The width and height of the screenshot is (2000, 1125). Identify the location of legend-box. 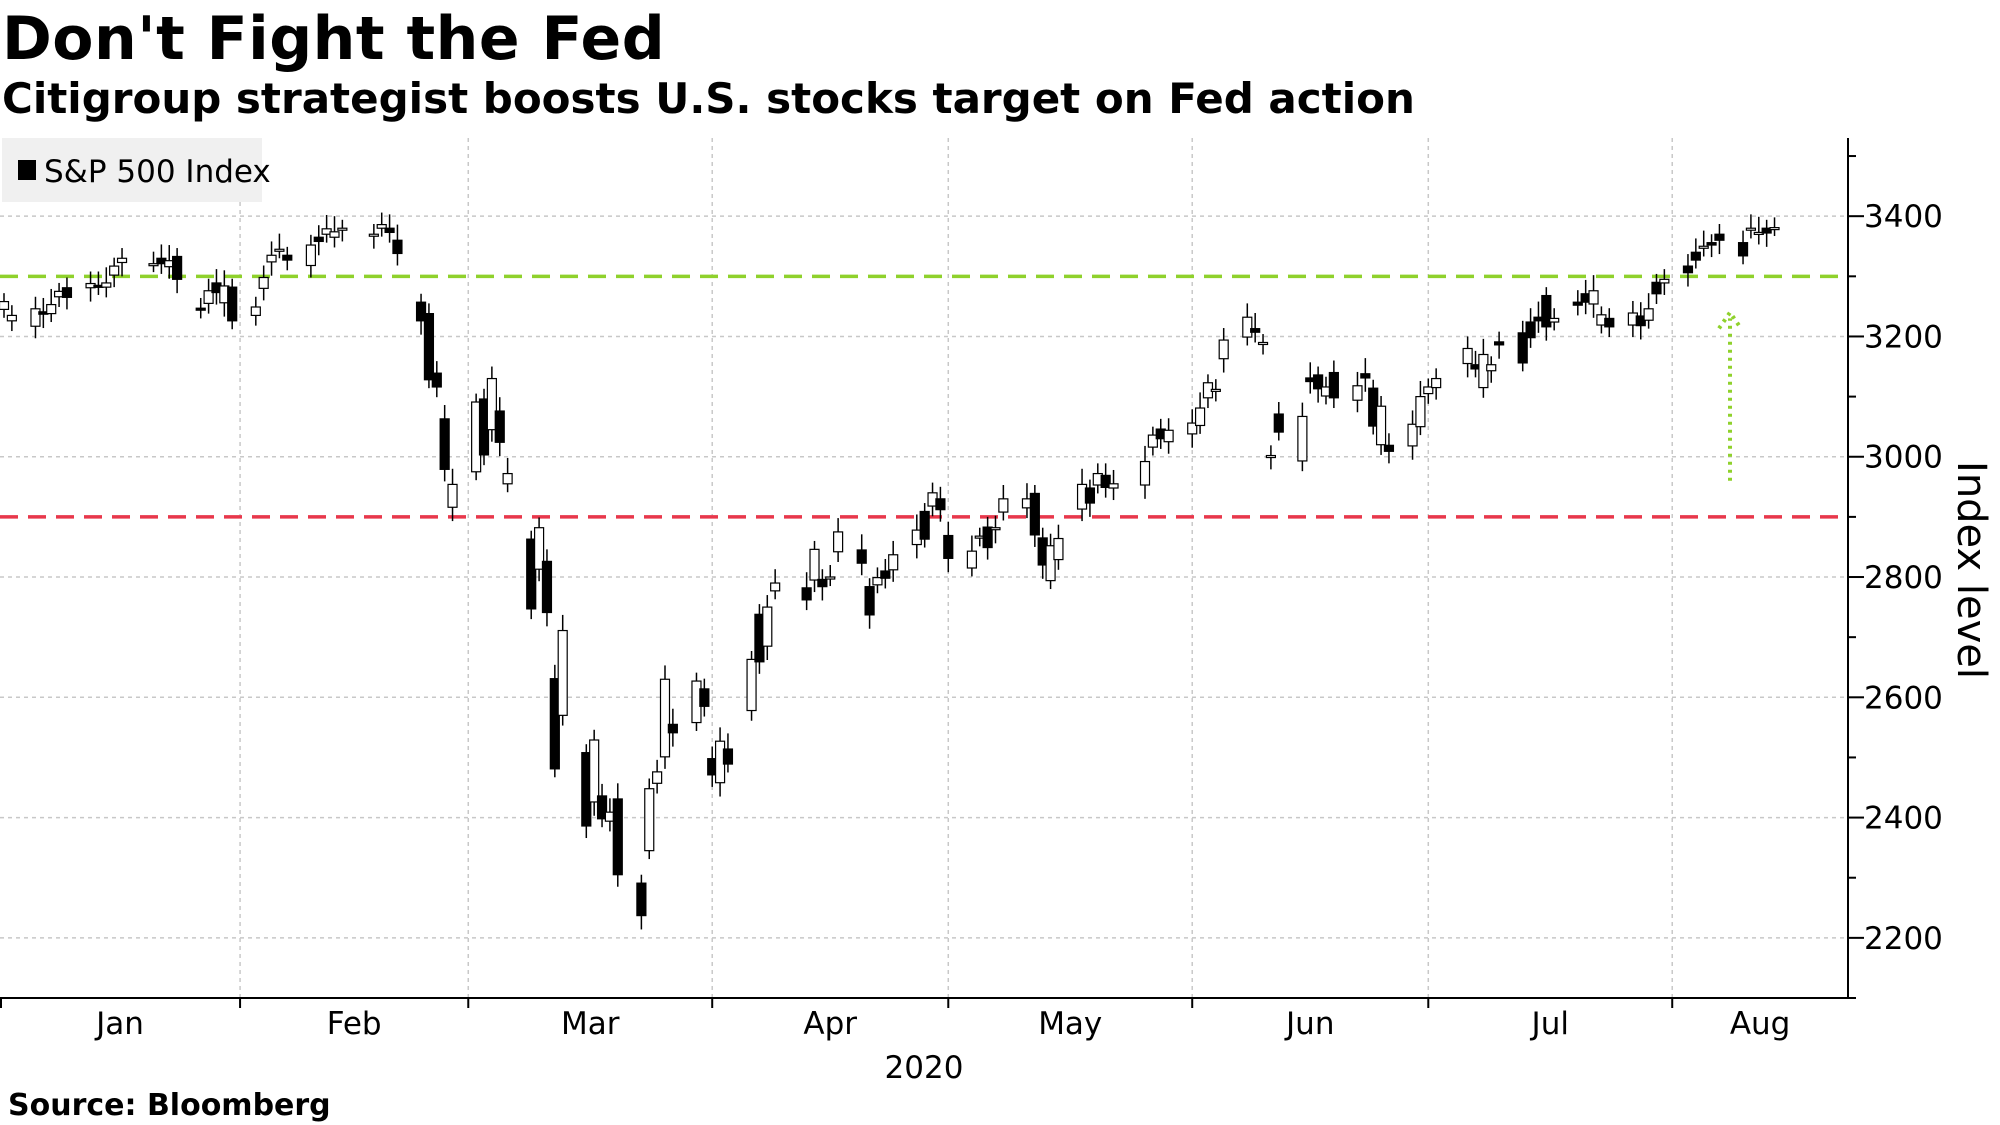
(132, 170).